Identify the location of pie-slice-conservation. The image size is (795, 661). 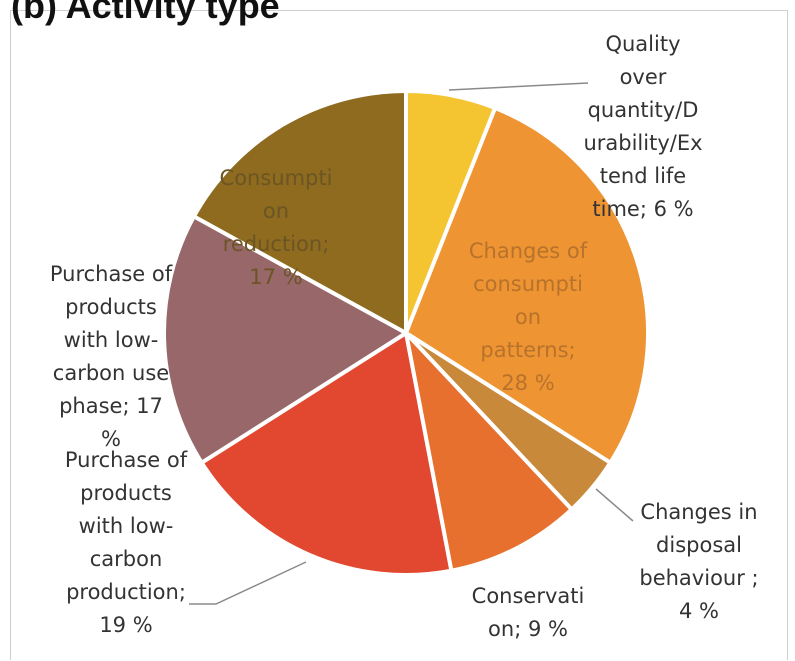
(489, 452).